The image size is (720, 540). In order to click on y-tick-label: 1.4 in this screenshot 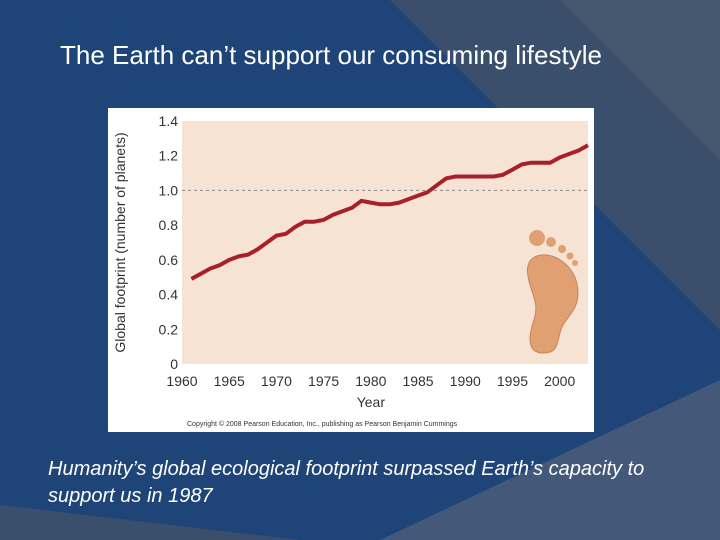, I will do `click(169, 121)`.